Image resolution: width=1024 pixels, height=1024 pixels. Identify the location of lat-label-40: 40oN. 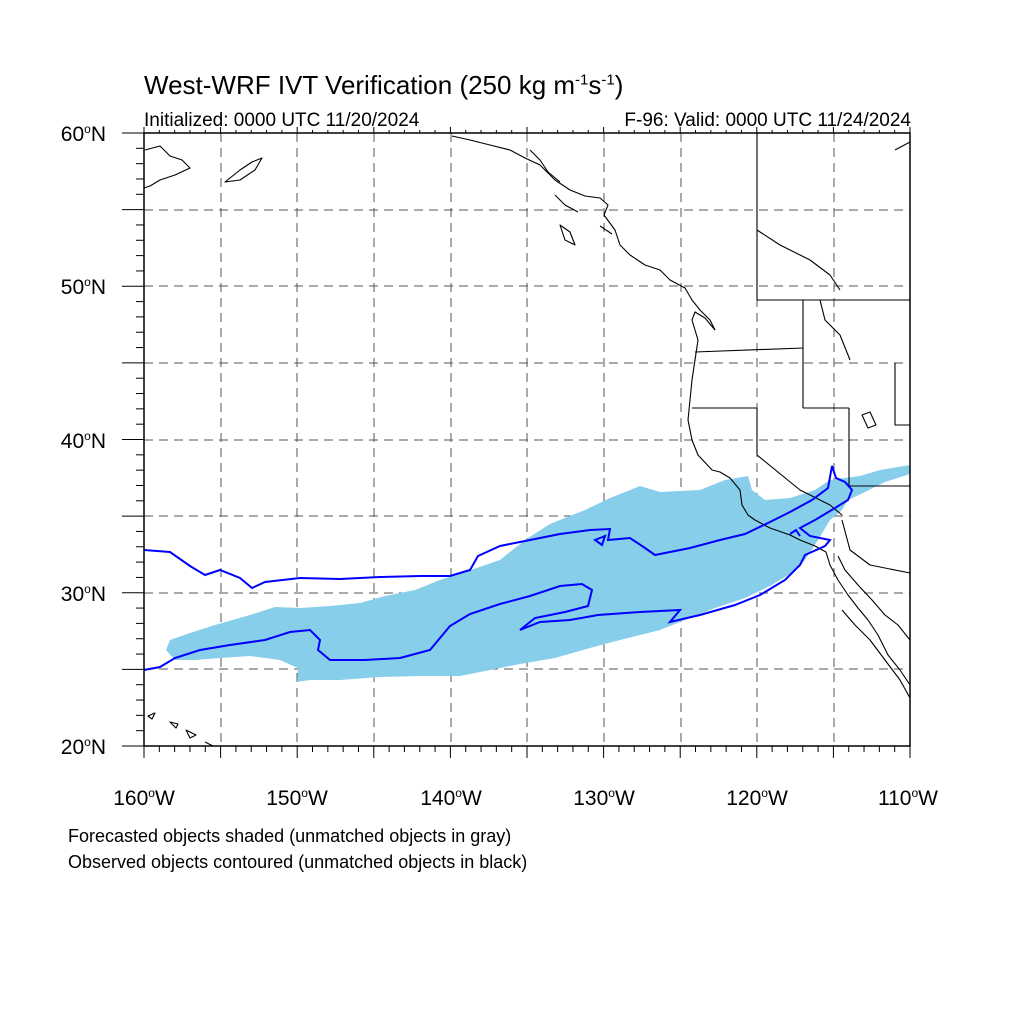
(83, 441).